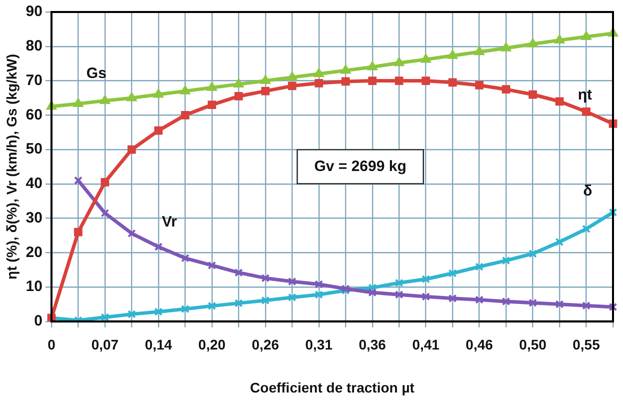 This screenshot has width=623, height=405. I want to click on x-tick-label: 0,26, so click(266, 344).